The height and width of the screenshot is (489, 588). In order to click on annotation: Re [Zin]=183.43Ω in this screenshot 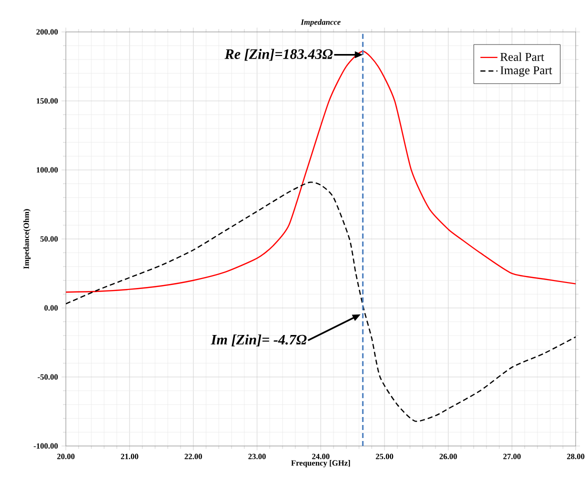, I will do `click(278, 54)`.